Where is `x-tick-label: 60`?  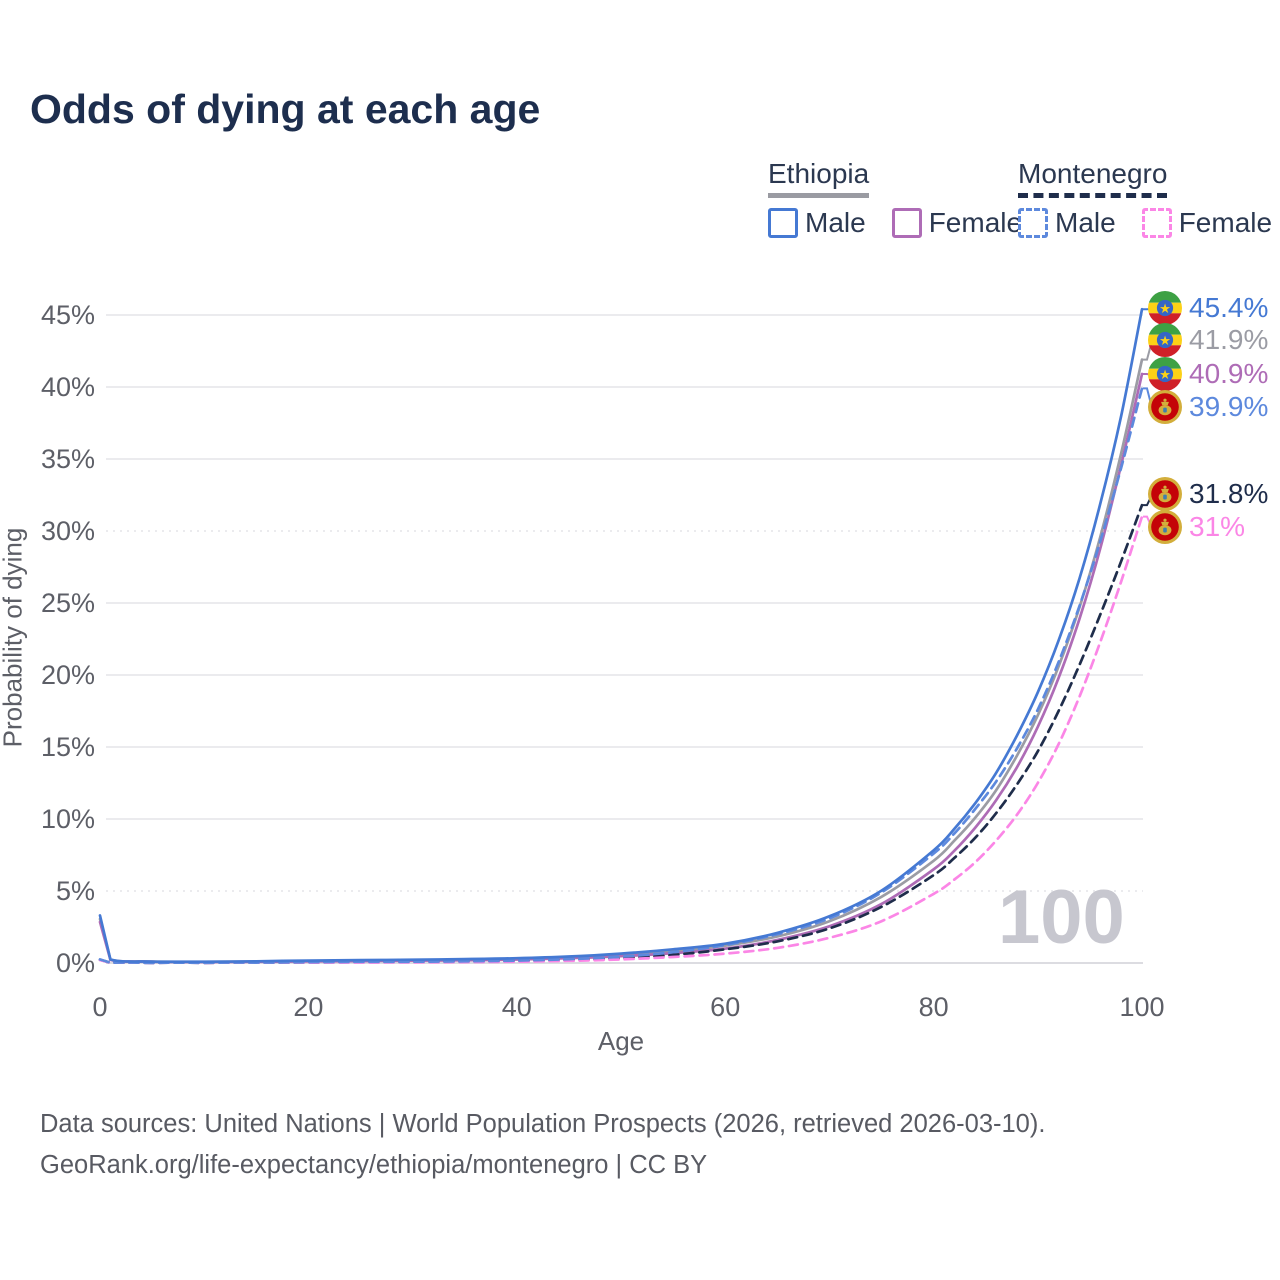 x-tick-label: 60 is located at coordinates (725, 1007).